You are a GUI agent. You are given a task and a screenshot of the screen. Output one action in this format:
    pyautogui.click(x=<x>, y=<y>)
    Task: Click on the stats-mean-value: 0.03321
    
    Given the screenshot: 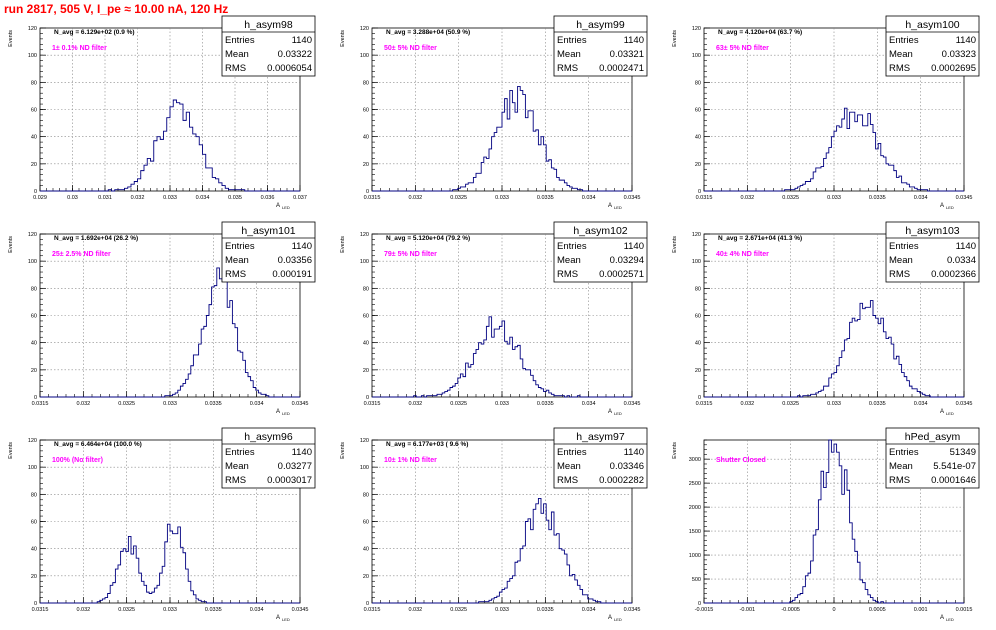 What is the action you would take?
    pyautogui.click(x=627, y=54)
    